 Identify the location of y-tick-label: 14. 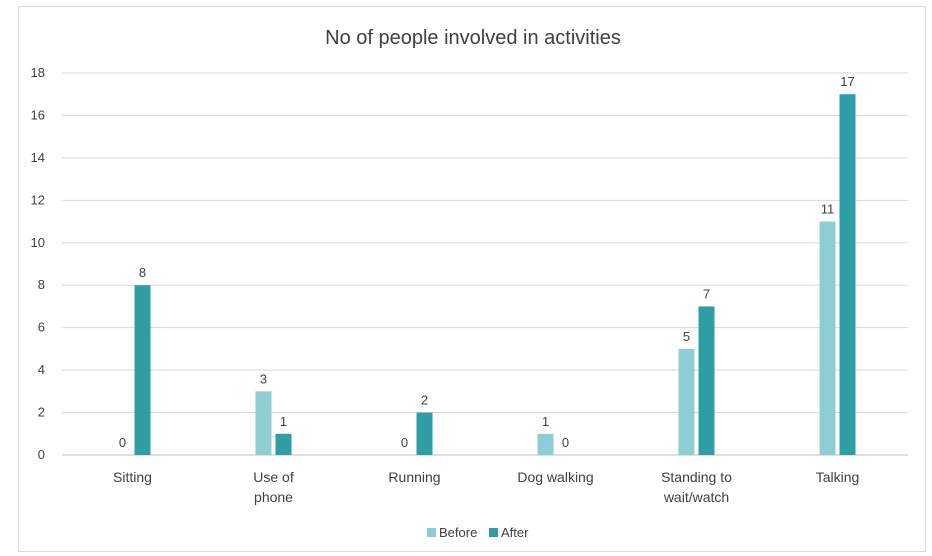
(38, 157).